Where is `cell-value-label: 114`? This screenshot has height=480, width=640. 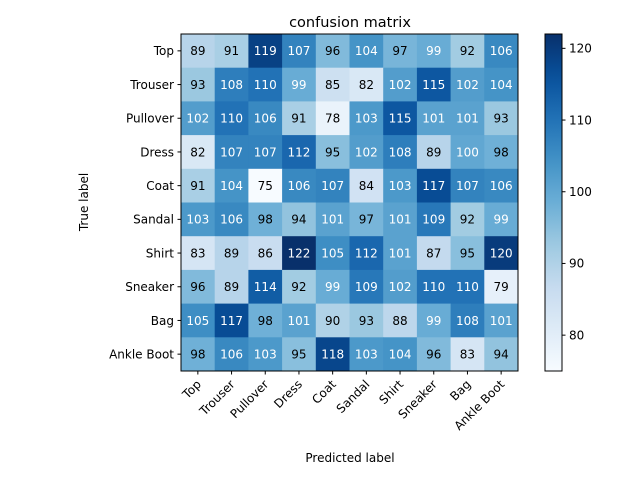 cell-value-label: 114 is located at coordinates (265, 287).